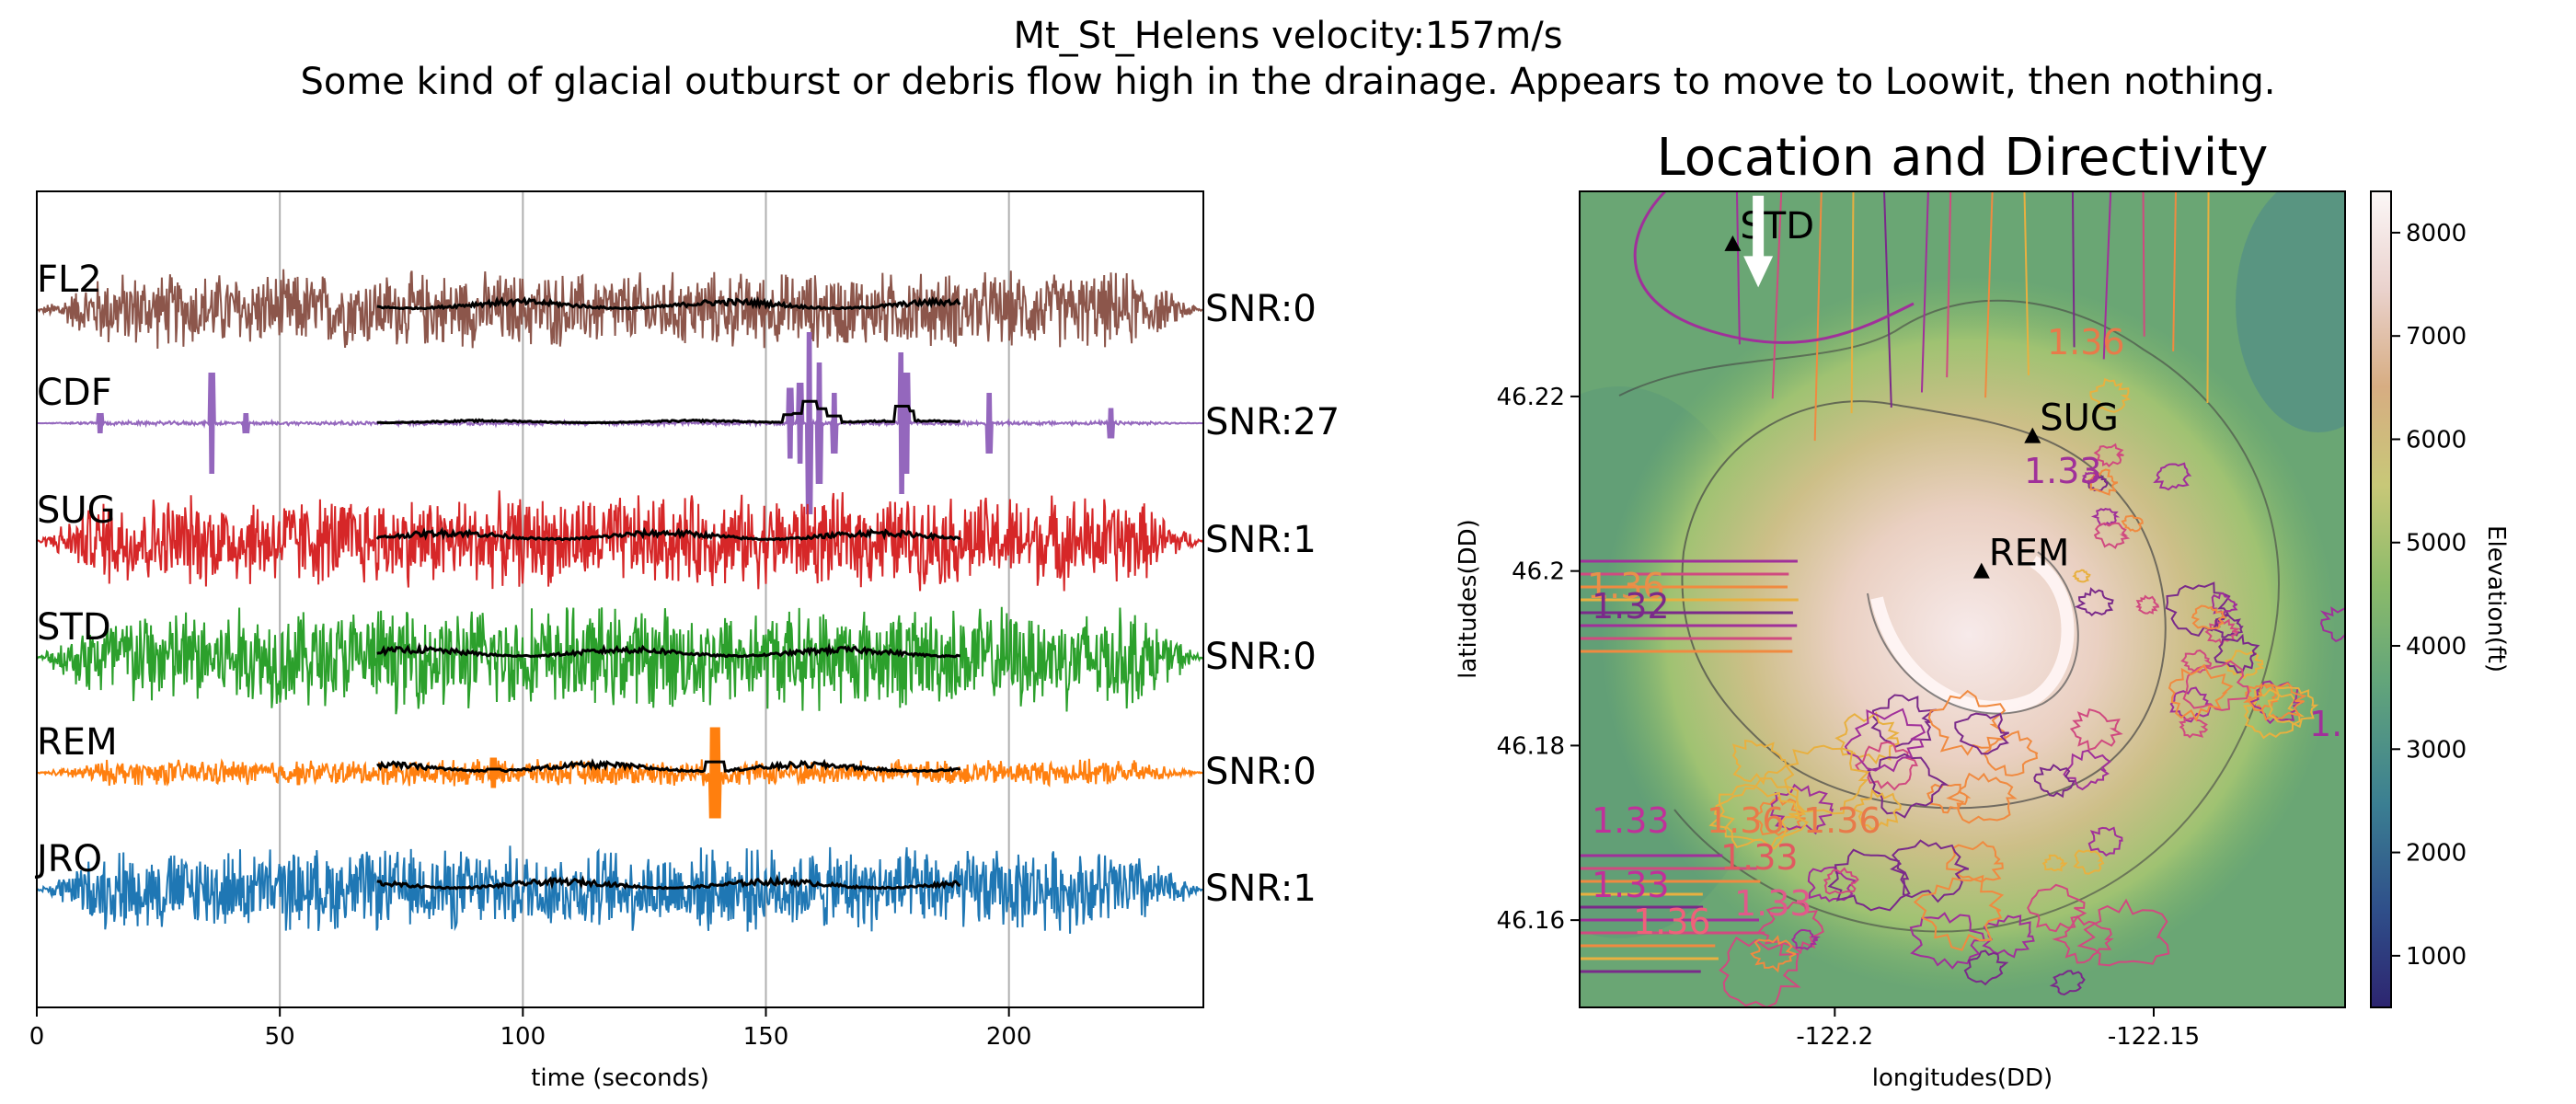  I want to click on snr-label-std: SNR:0, so click(1261, 657).